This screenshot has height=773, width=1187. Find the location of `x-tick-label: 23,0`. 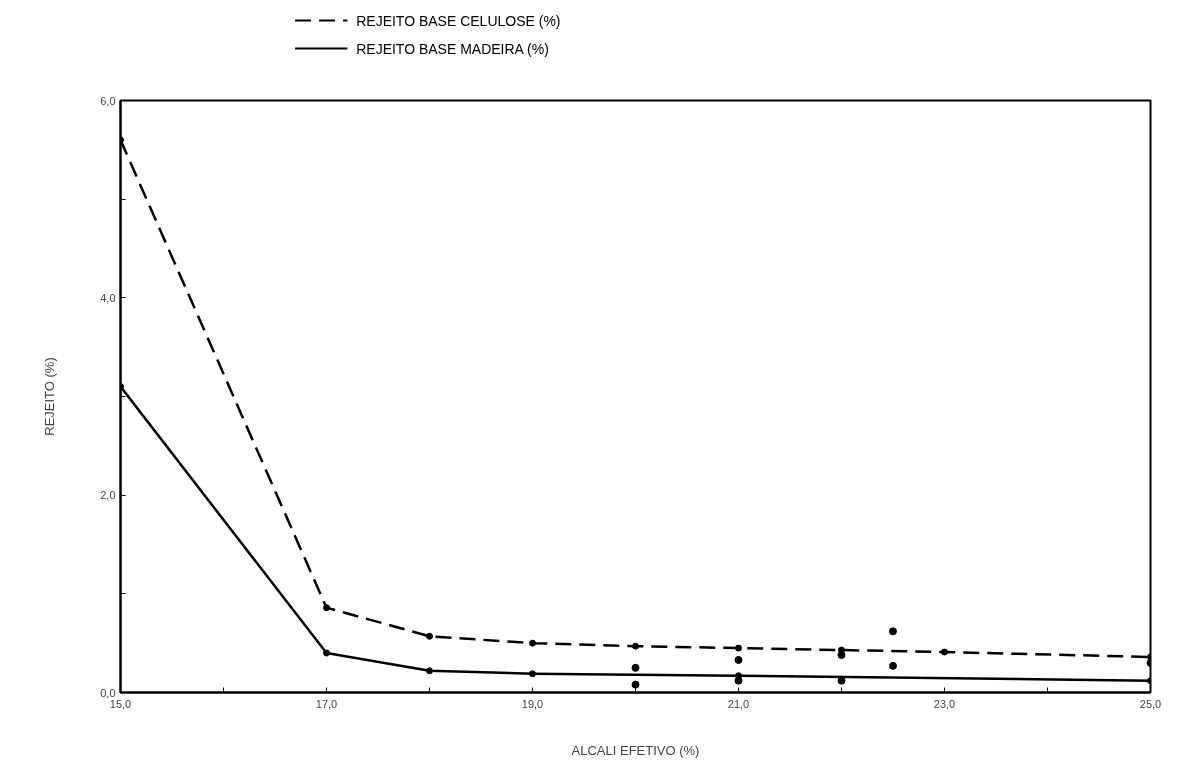

x-tick-label: 23,0 is located at coordinates (944, 703).